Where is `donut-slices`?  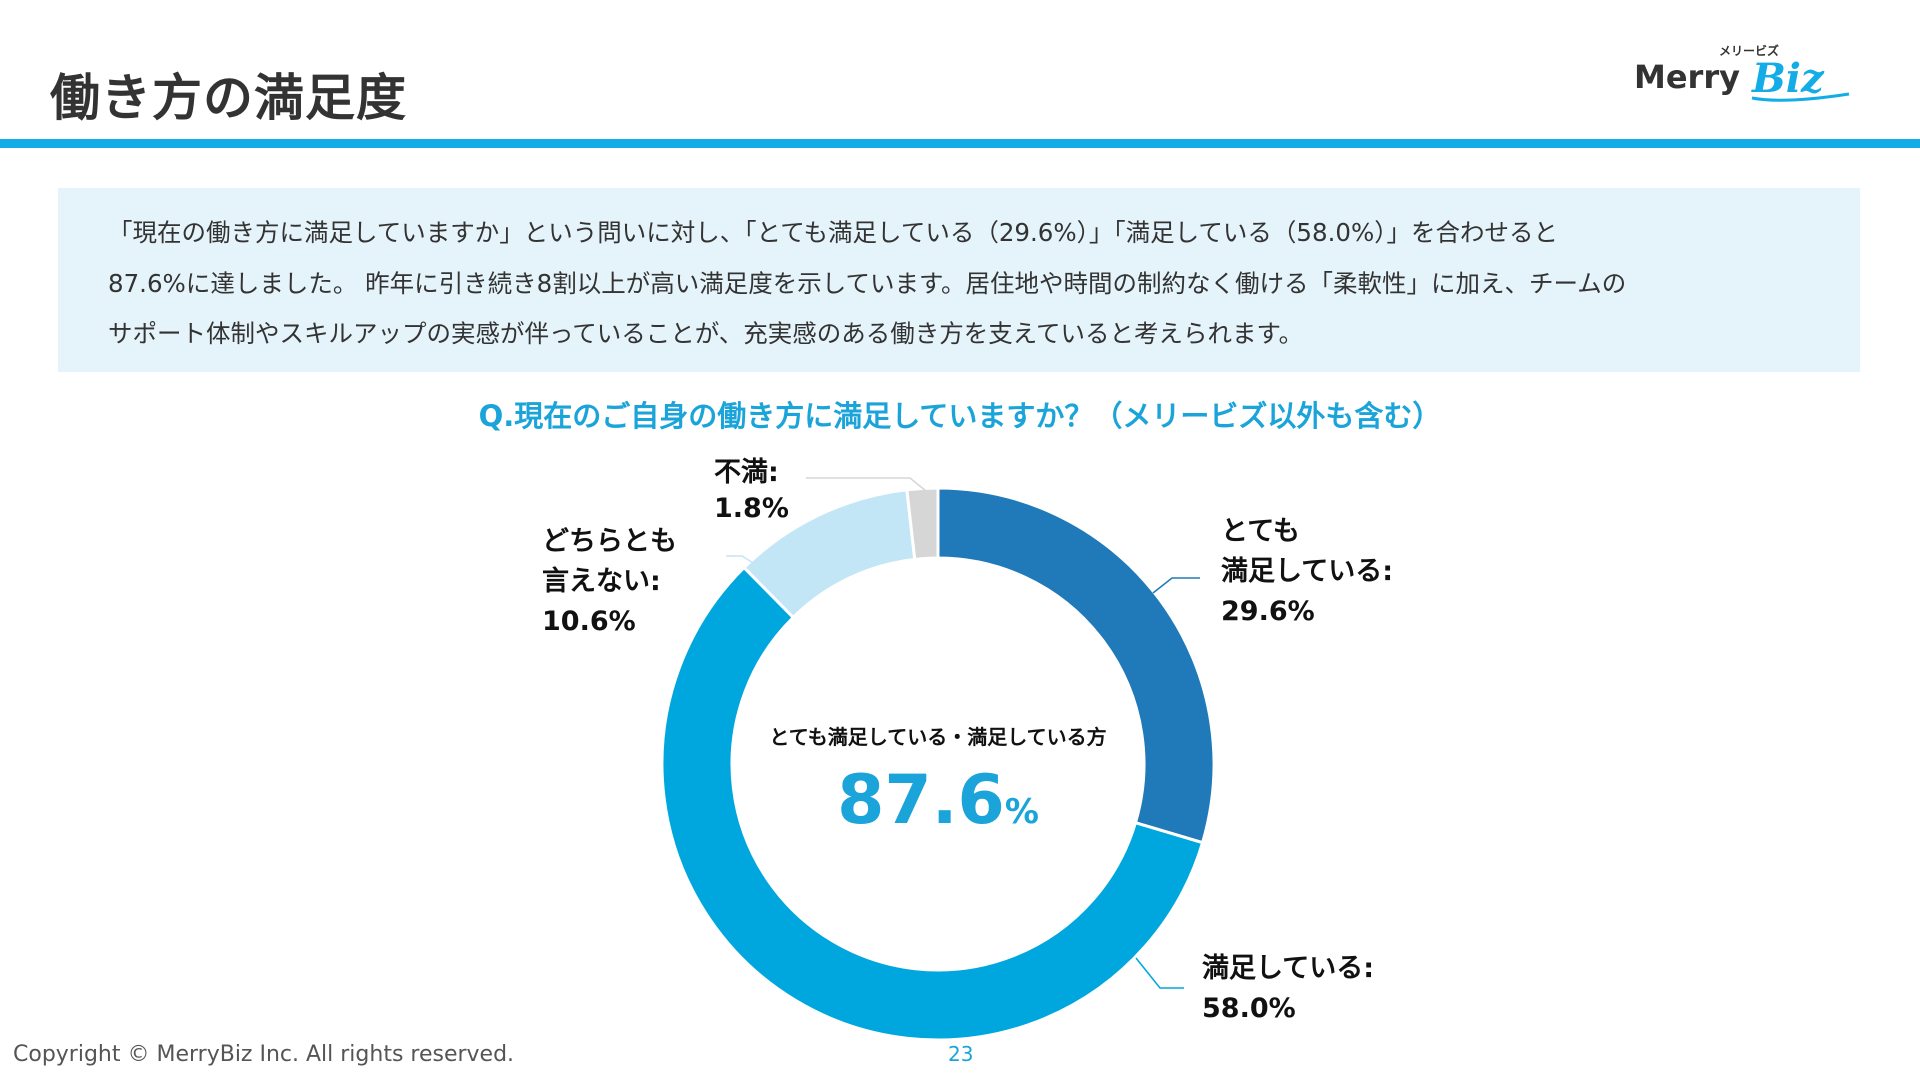 donut-slices is located at coordinates (938, 764).